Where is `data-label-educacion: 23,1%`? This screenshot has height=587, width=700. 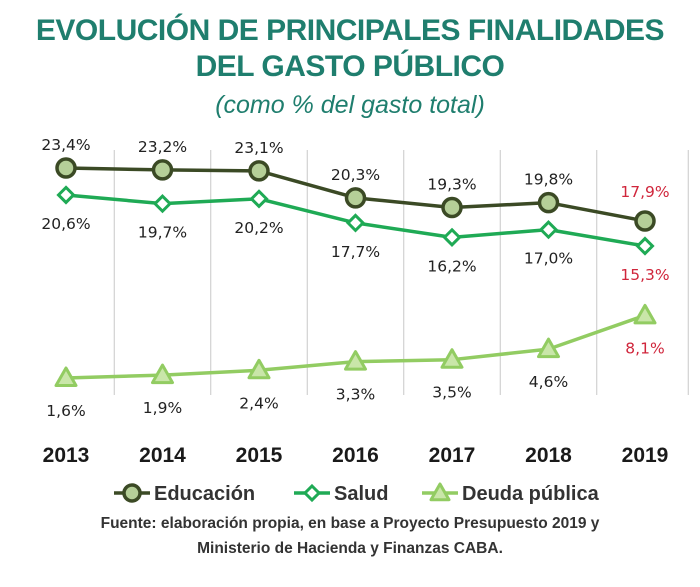 data-label-educacion: 23,1% is located at coordinates (258, 148).